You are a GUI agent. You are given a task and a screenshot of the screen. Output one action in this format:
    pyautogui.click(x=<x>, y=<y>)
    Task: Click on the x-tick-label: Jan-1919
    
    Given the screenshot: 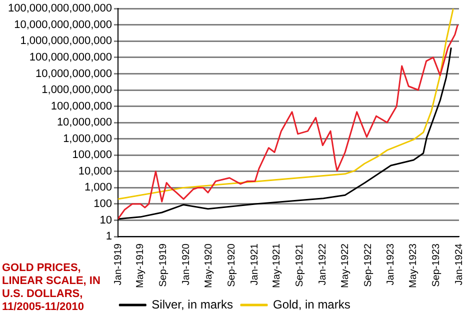 What is the action you would take?
    pyautogui.click(x=118, y=264)
    